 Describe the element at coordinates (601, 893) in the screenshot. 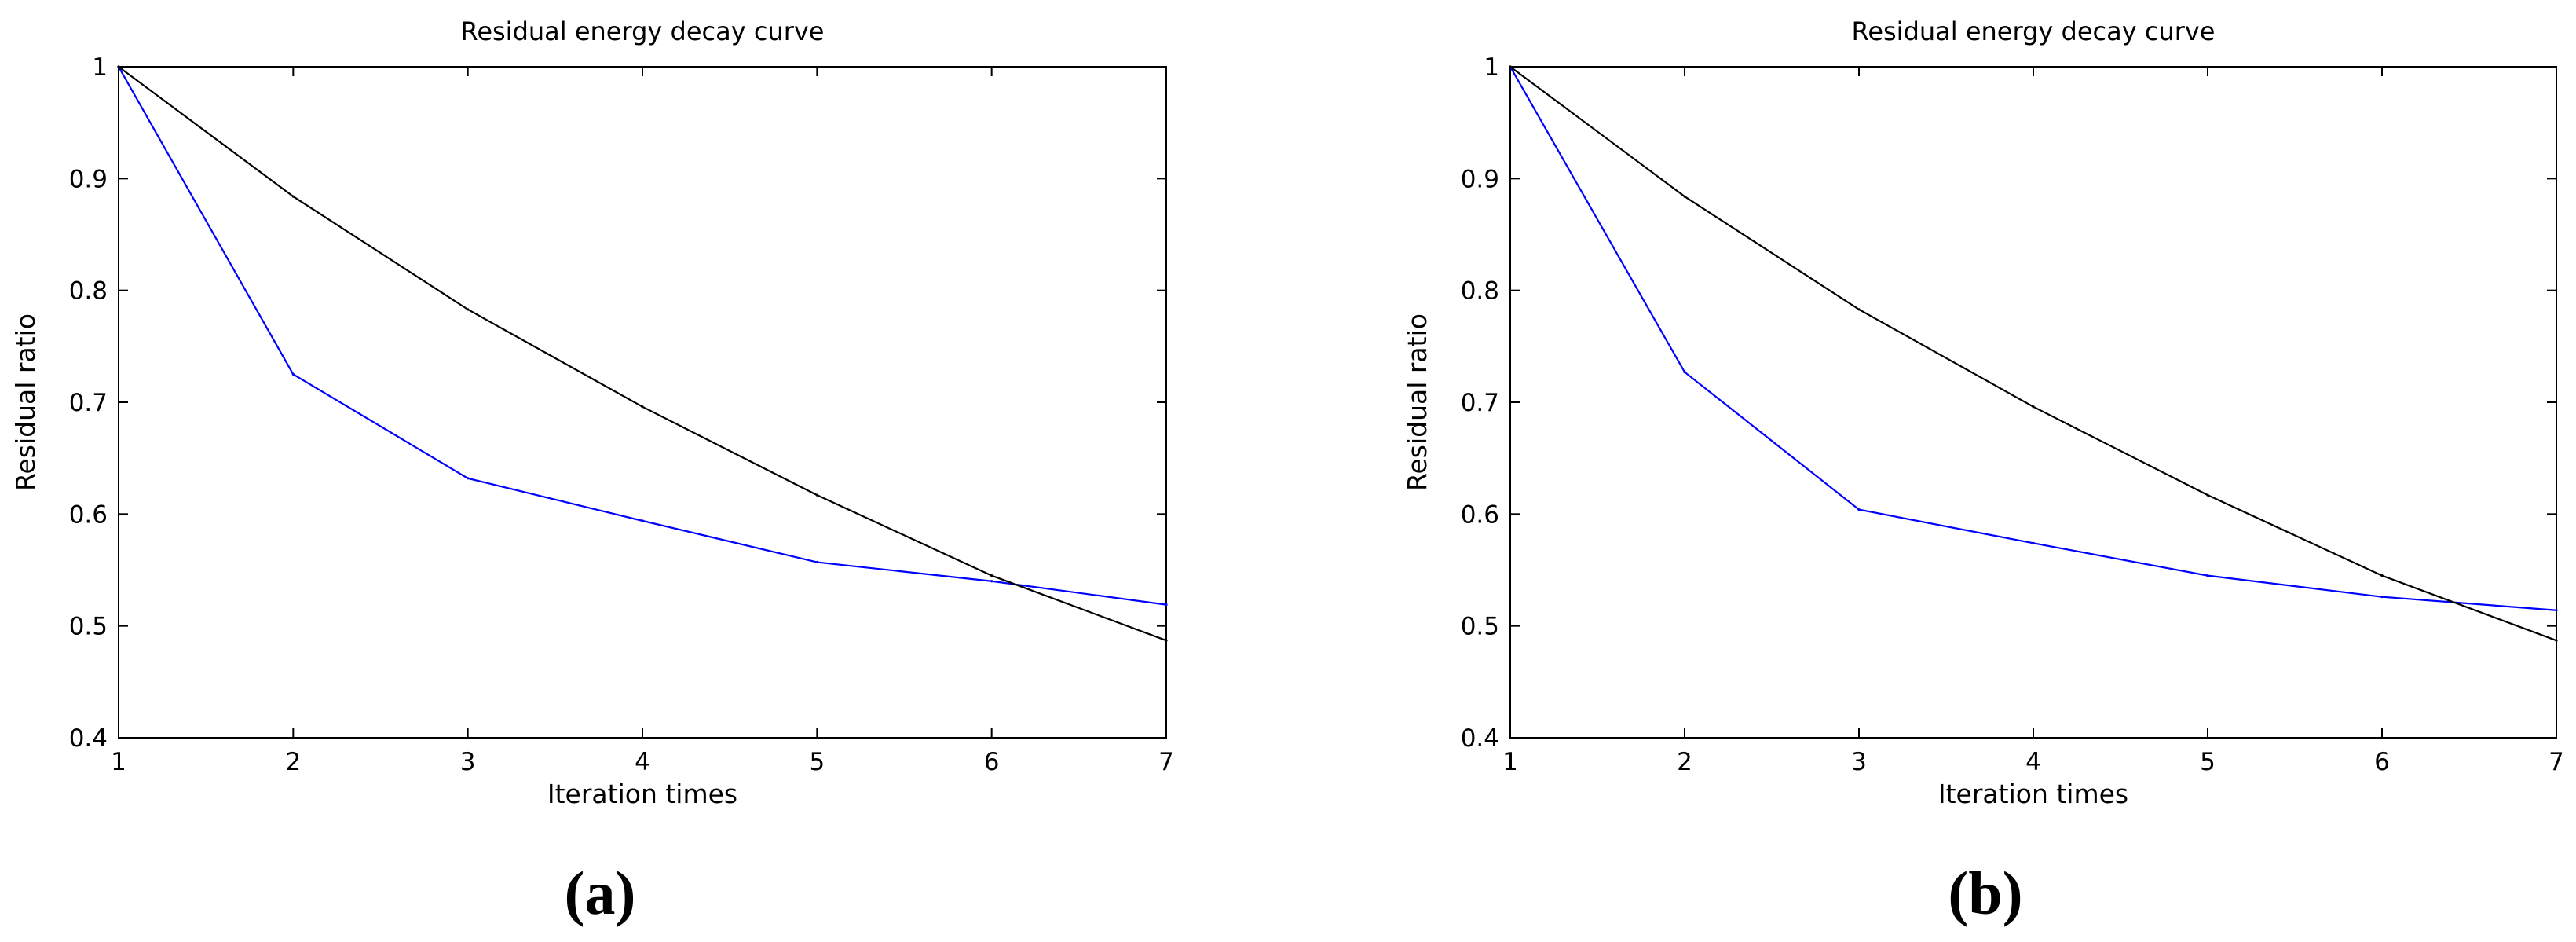

I see `panel-label: (a)` at that location.